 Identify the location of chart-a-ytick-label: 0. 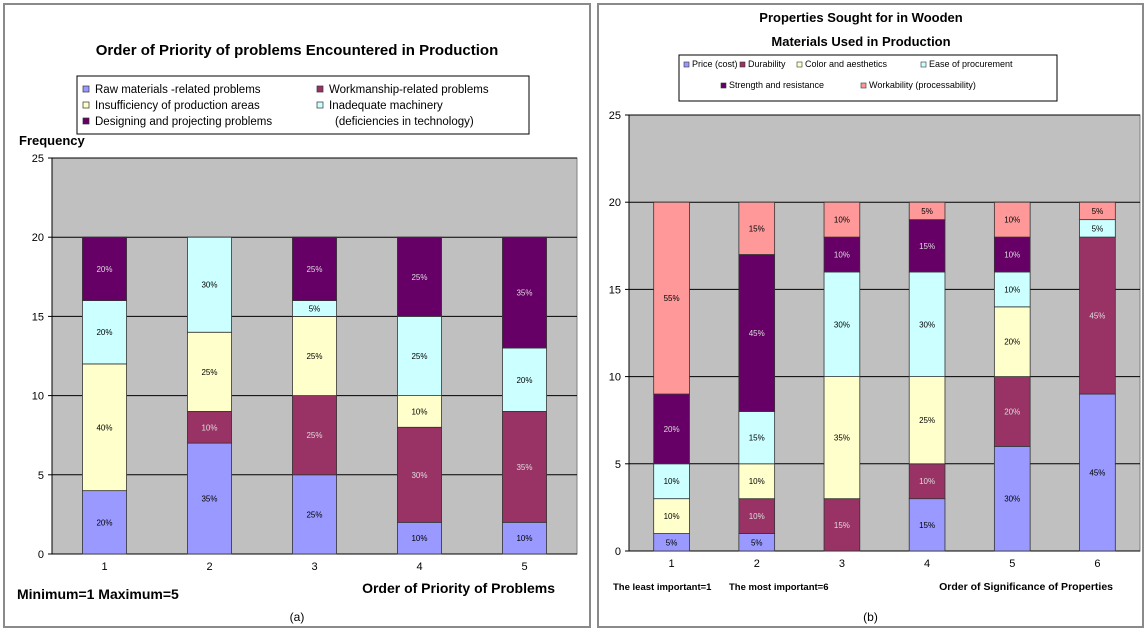
(41, 555).